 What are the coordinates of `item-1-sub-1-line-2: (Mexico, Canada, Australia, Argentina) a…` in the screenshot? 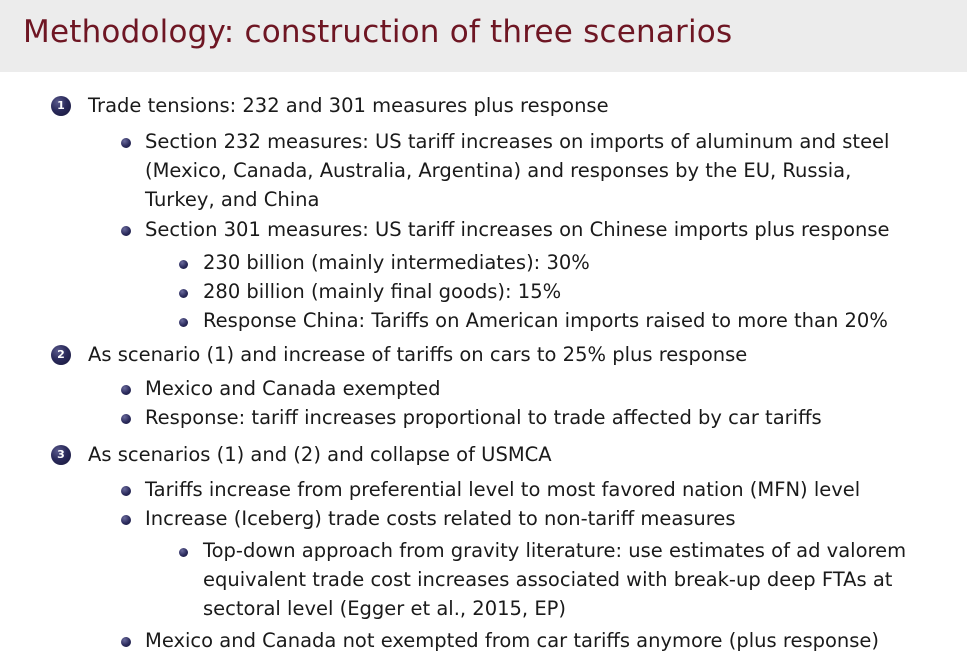 It's located at (498, 170).